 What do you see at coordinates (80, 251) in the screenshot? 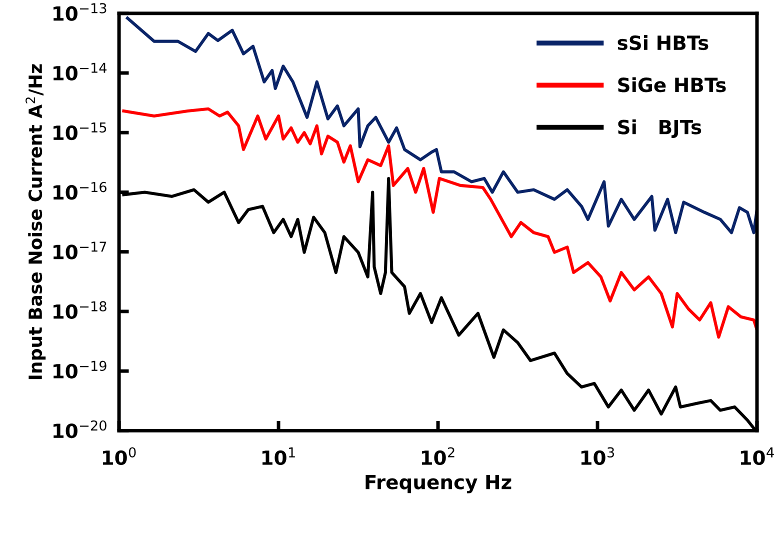
I see `y-tick-label: 10$^{−17}$` at bounding box center [80, 251].